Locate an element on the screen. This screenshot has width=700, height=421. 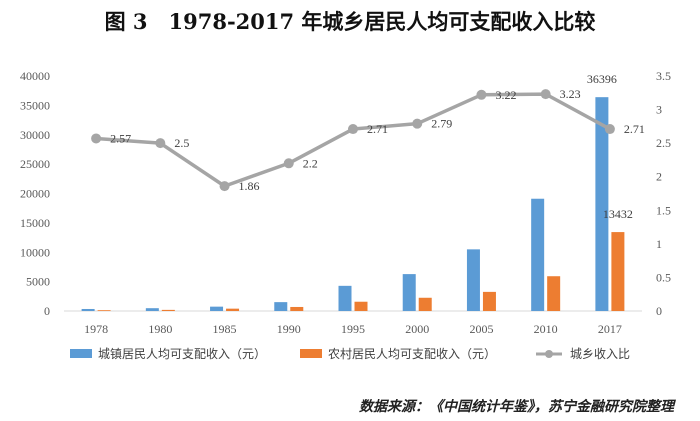
y-right-tick-label: 3.5 is located at coordinates (663, 76).